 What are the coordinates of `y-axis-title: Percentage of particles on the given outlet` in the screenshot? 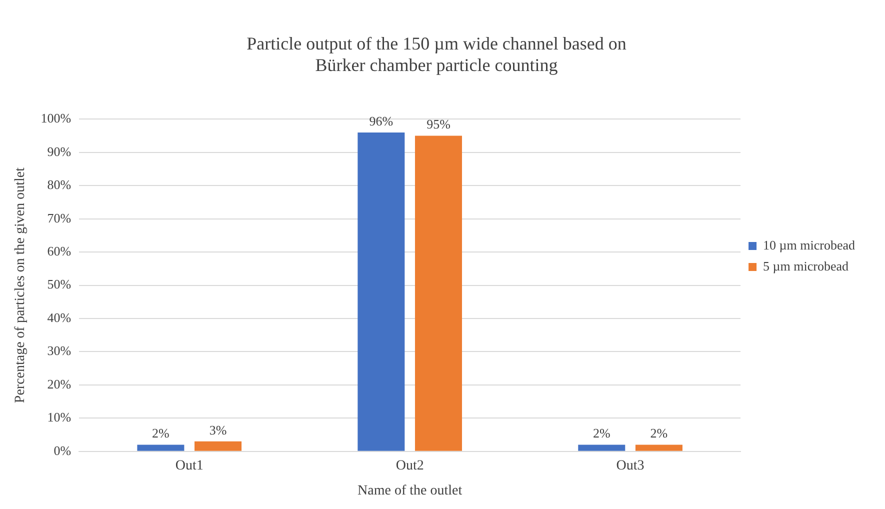 It's located at (20, 285).